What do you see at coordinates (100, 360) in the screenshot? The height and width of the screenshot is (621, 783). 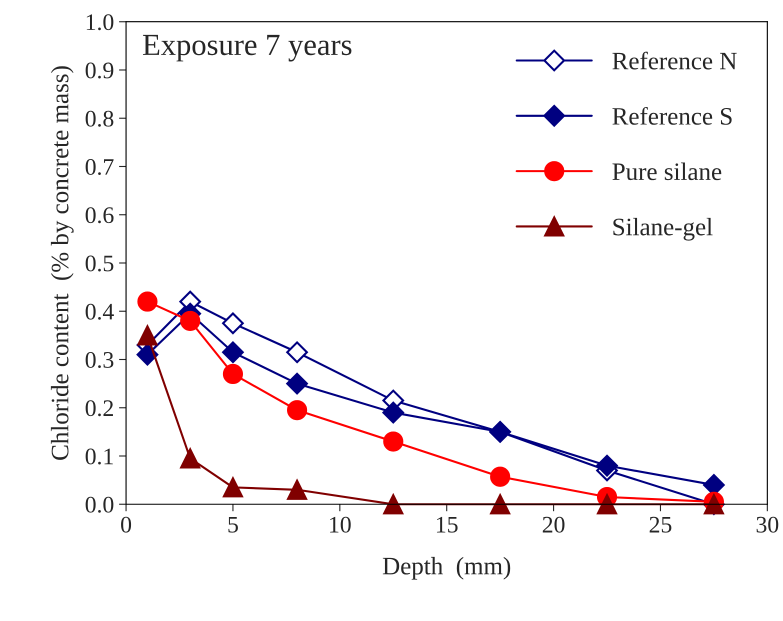 I see `y-tick-label: 0.3` at bounding box center [100, 360].